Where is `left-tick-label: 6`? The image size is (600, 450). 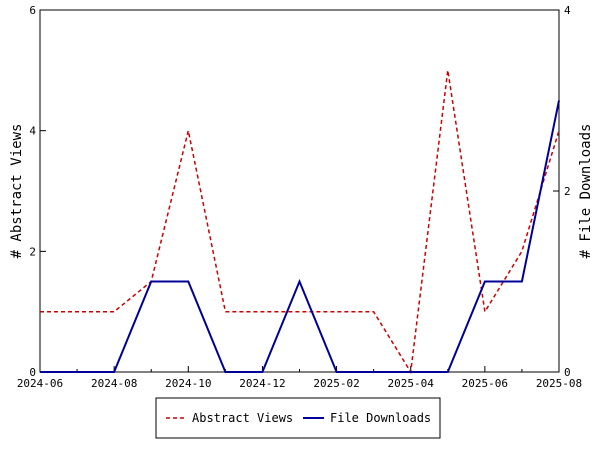 left-tick-label: 6 is located at coordinates (32, 10).